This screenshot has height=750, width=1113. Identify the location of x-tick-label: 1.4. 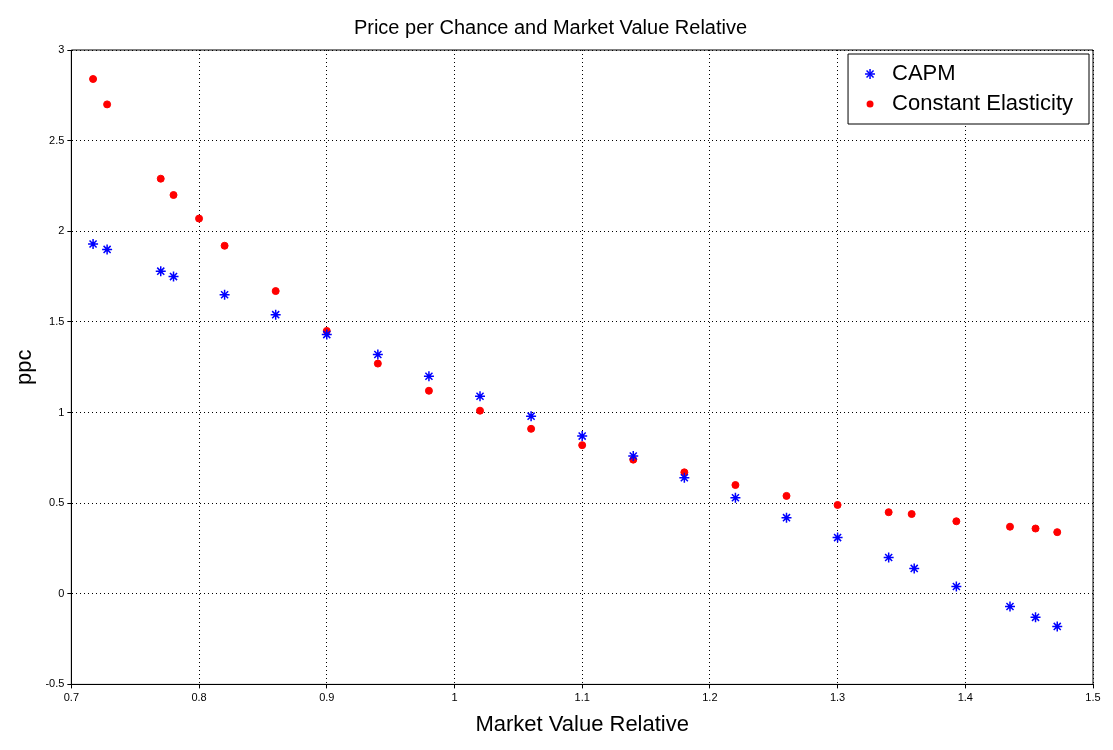
(965, 697).